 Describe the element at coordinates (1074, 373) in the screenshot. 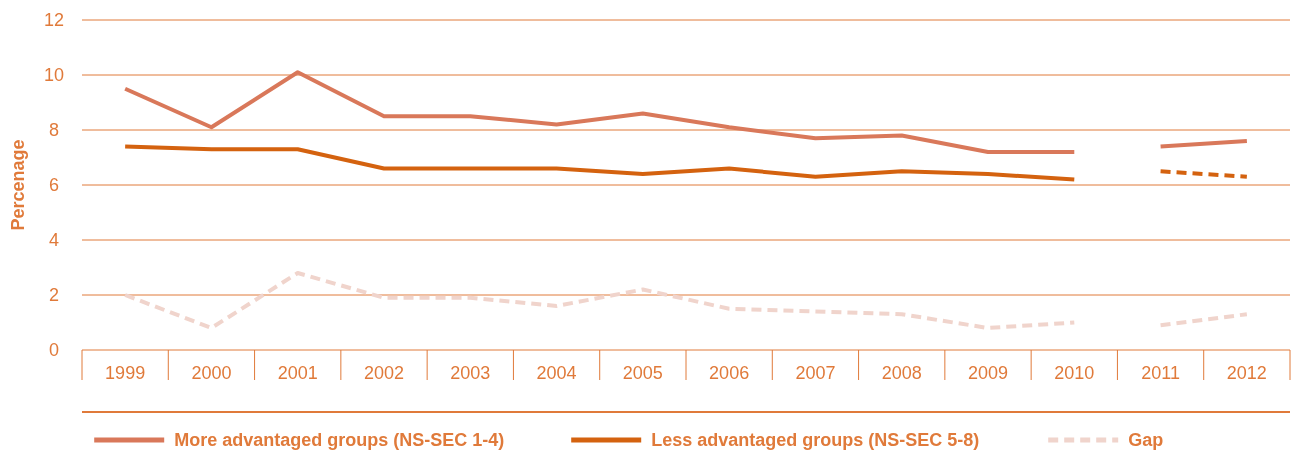

I see `x-tick-label: 2010` at that location.